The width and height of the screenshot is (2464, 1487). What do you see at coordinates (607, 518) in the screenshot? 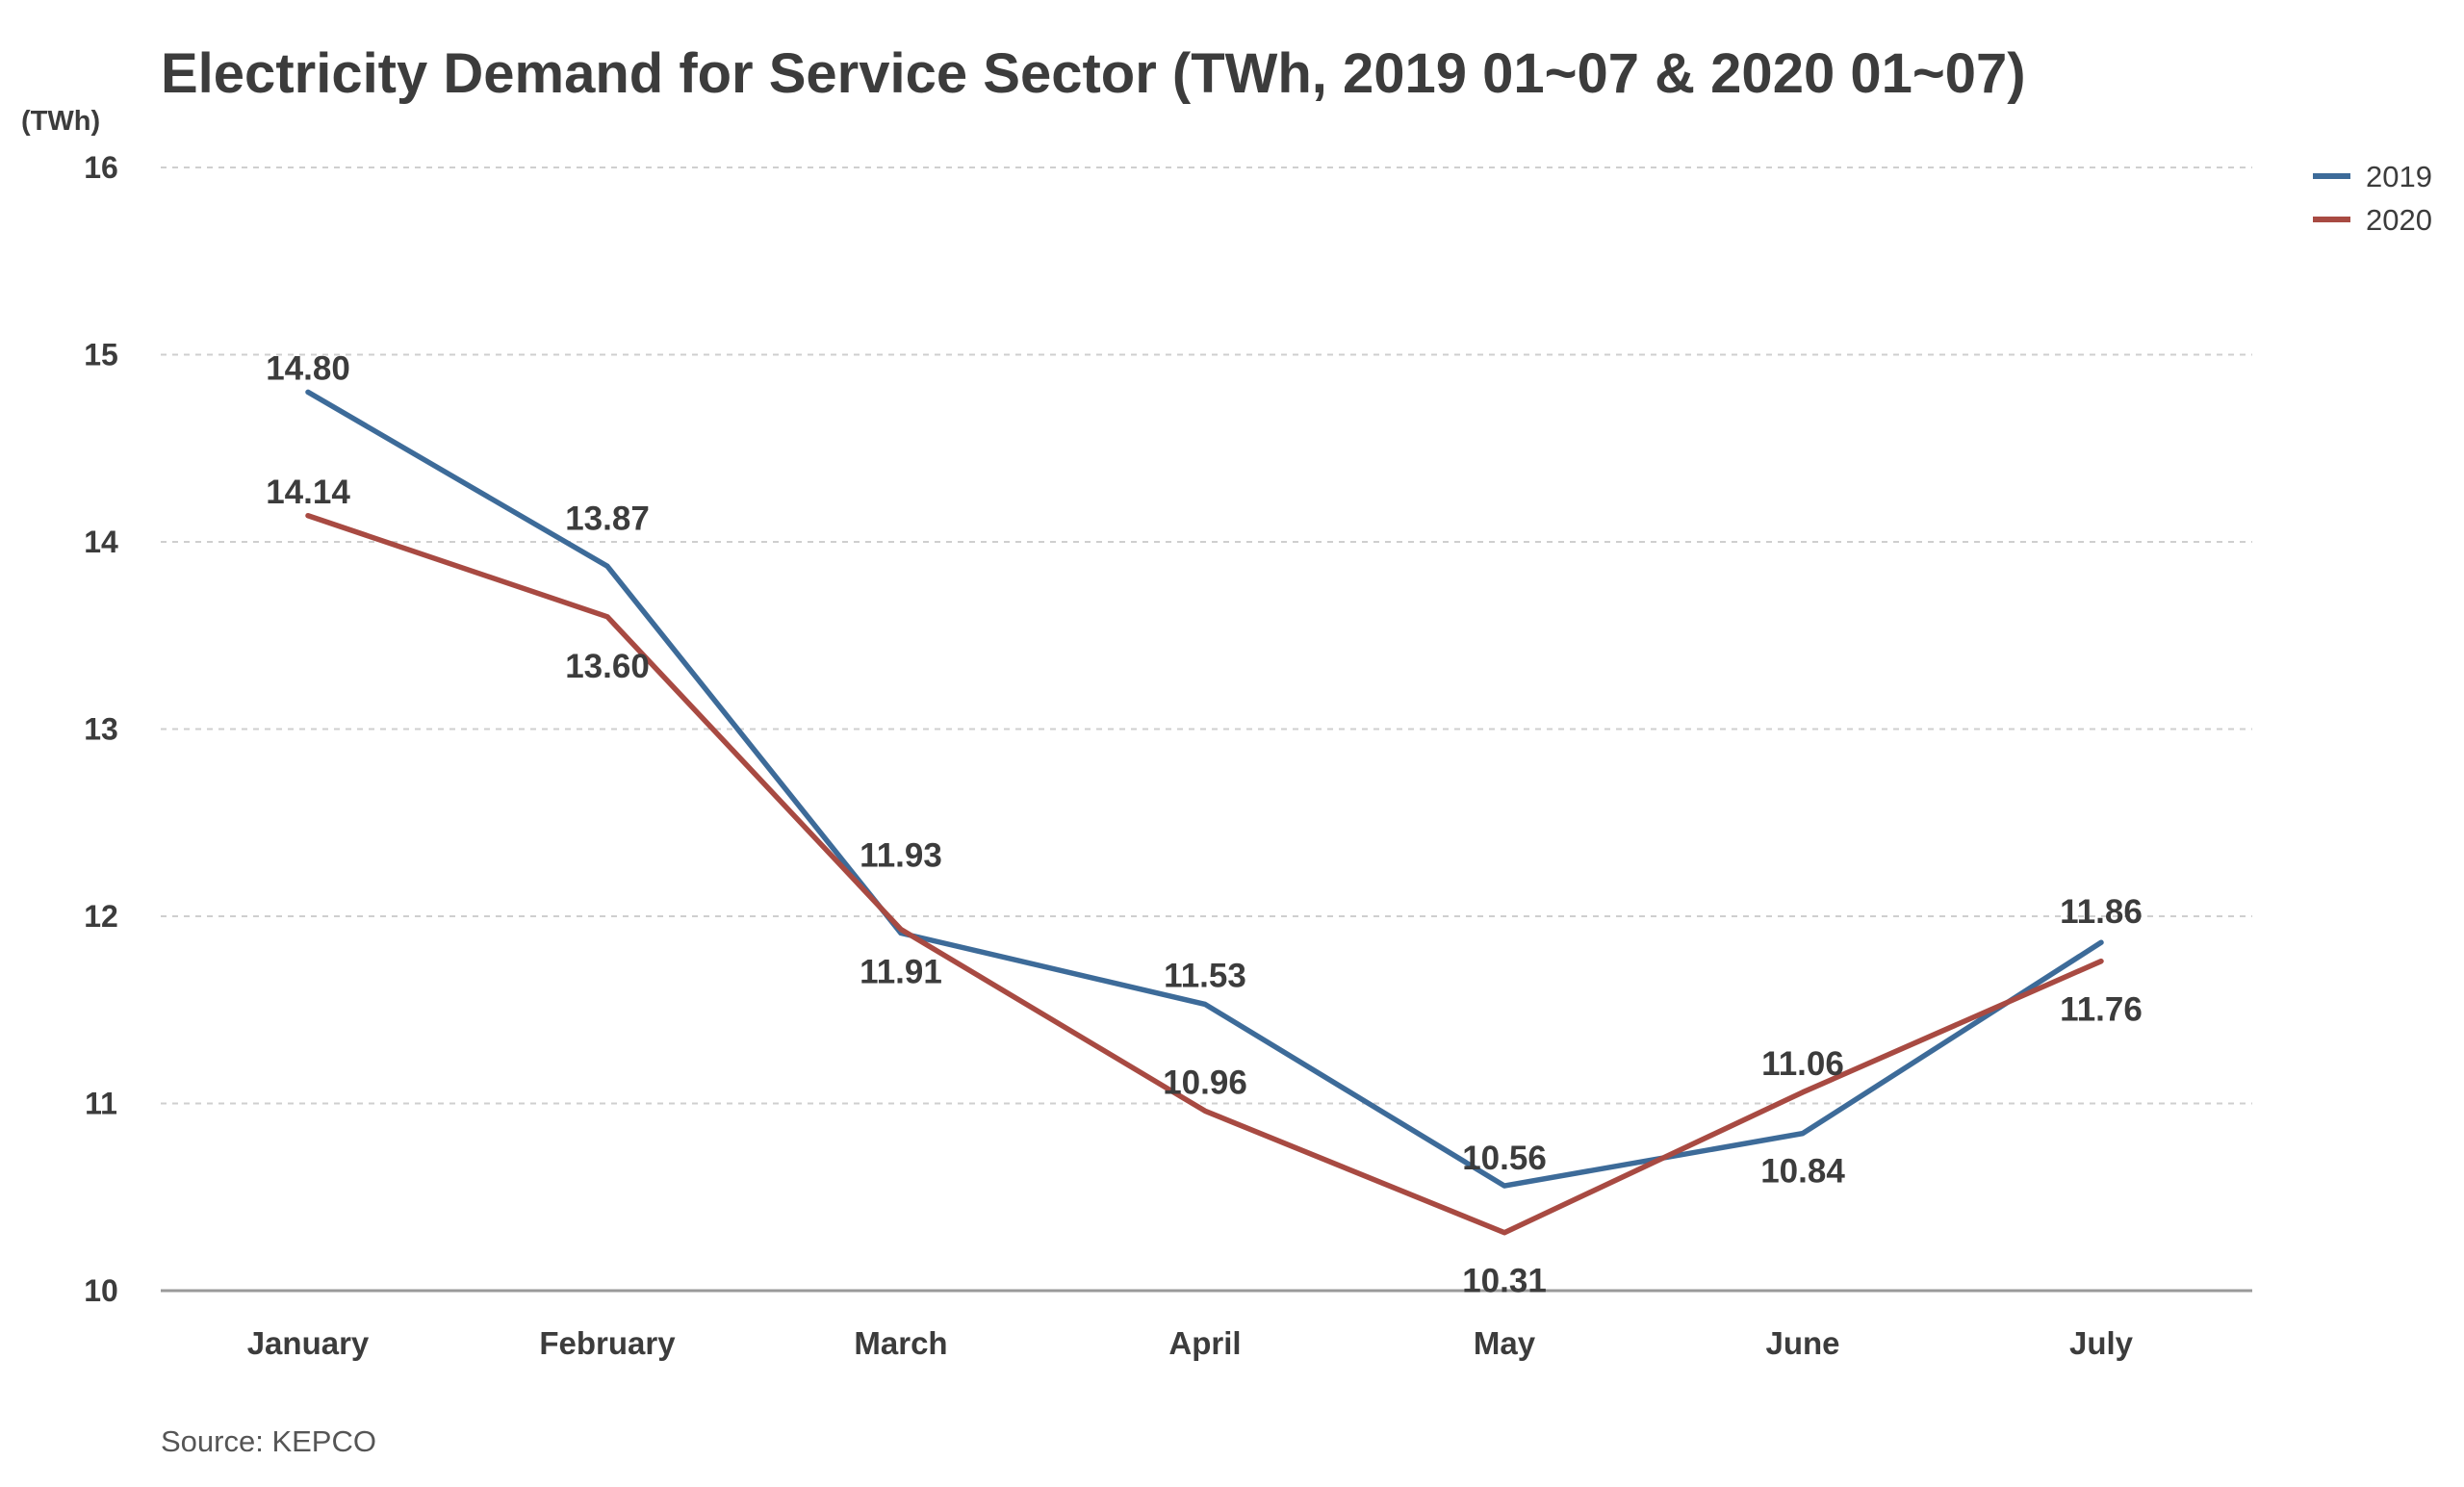
I see `data-label: 13.87` at bounding box center [607, 518].